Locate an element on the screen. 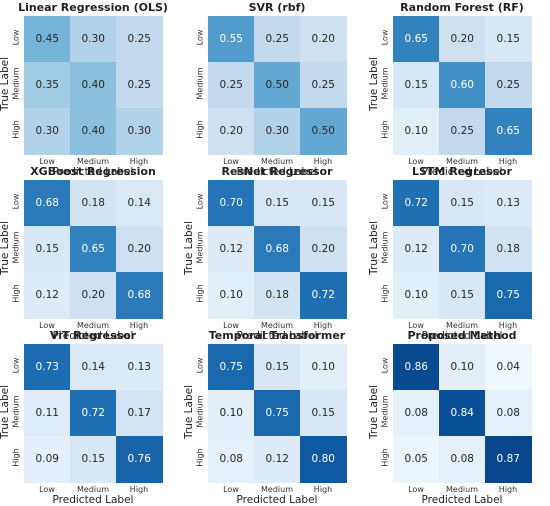 This screenshot has width=550, height=506. cell-value-label: 0.73 is located at coordinates (47, 367).